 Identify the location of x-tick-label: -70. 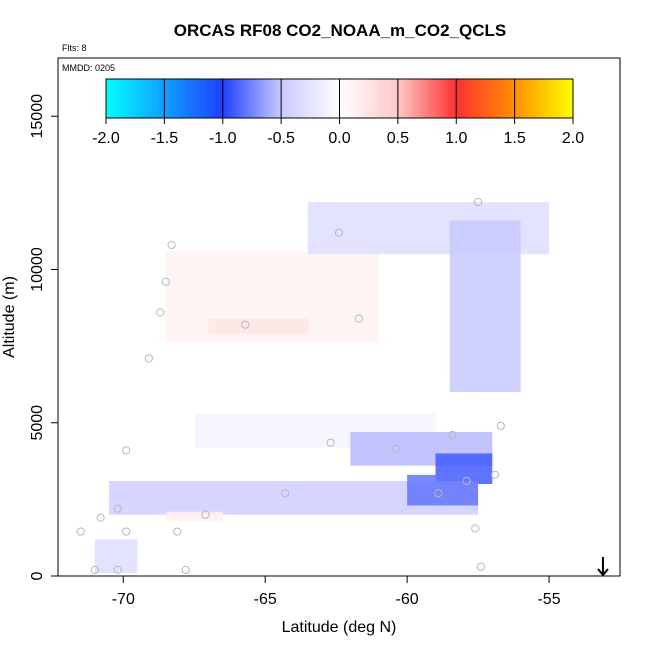
(123, 599).